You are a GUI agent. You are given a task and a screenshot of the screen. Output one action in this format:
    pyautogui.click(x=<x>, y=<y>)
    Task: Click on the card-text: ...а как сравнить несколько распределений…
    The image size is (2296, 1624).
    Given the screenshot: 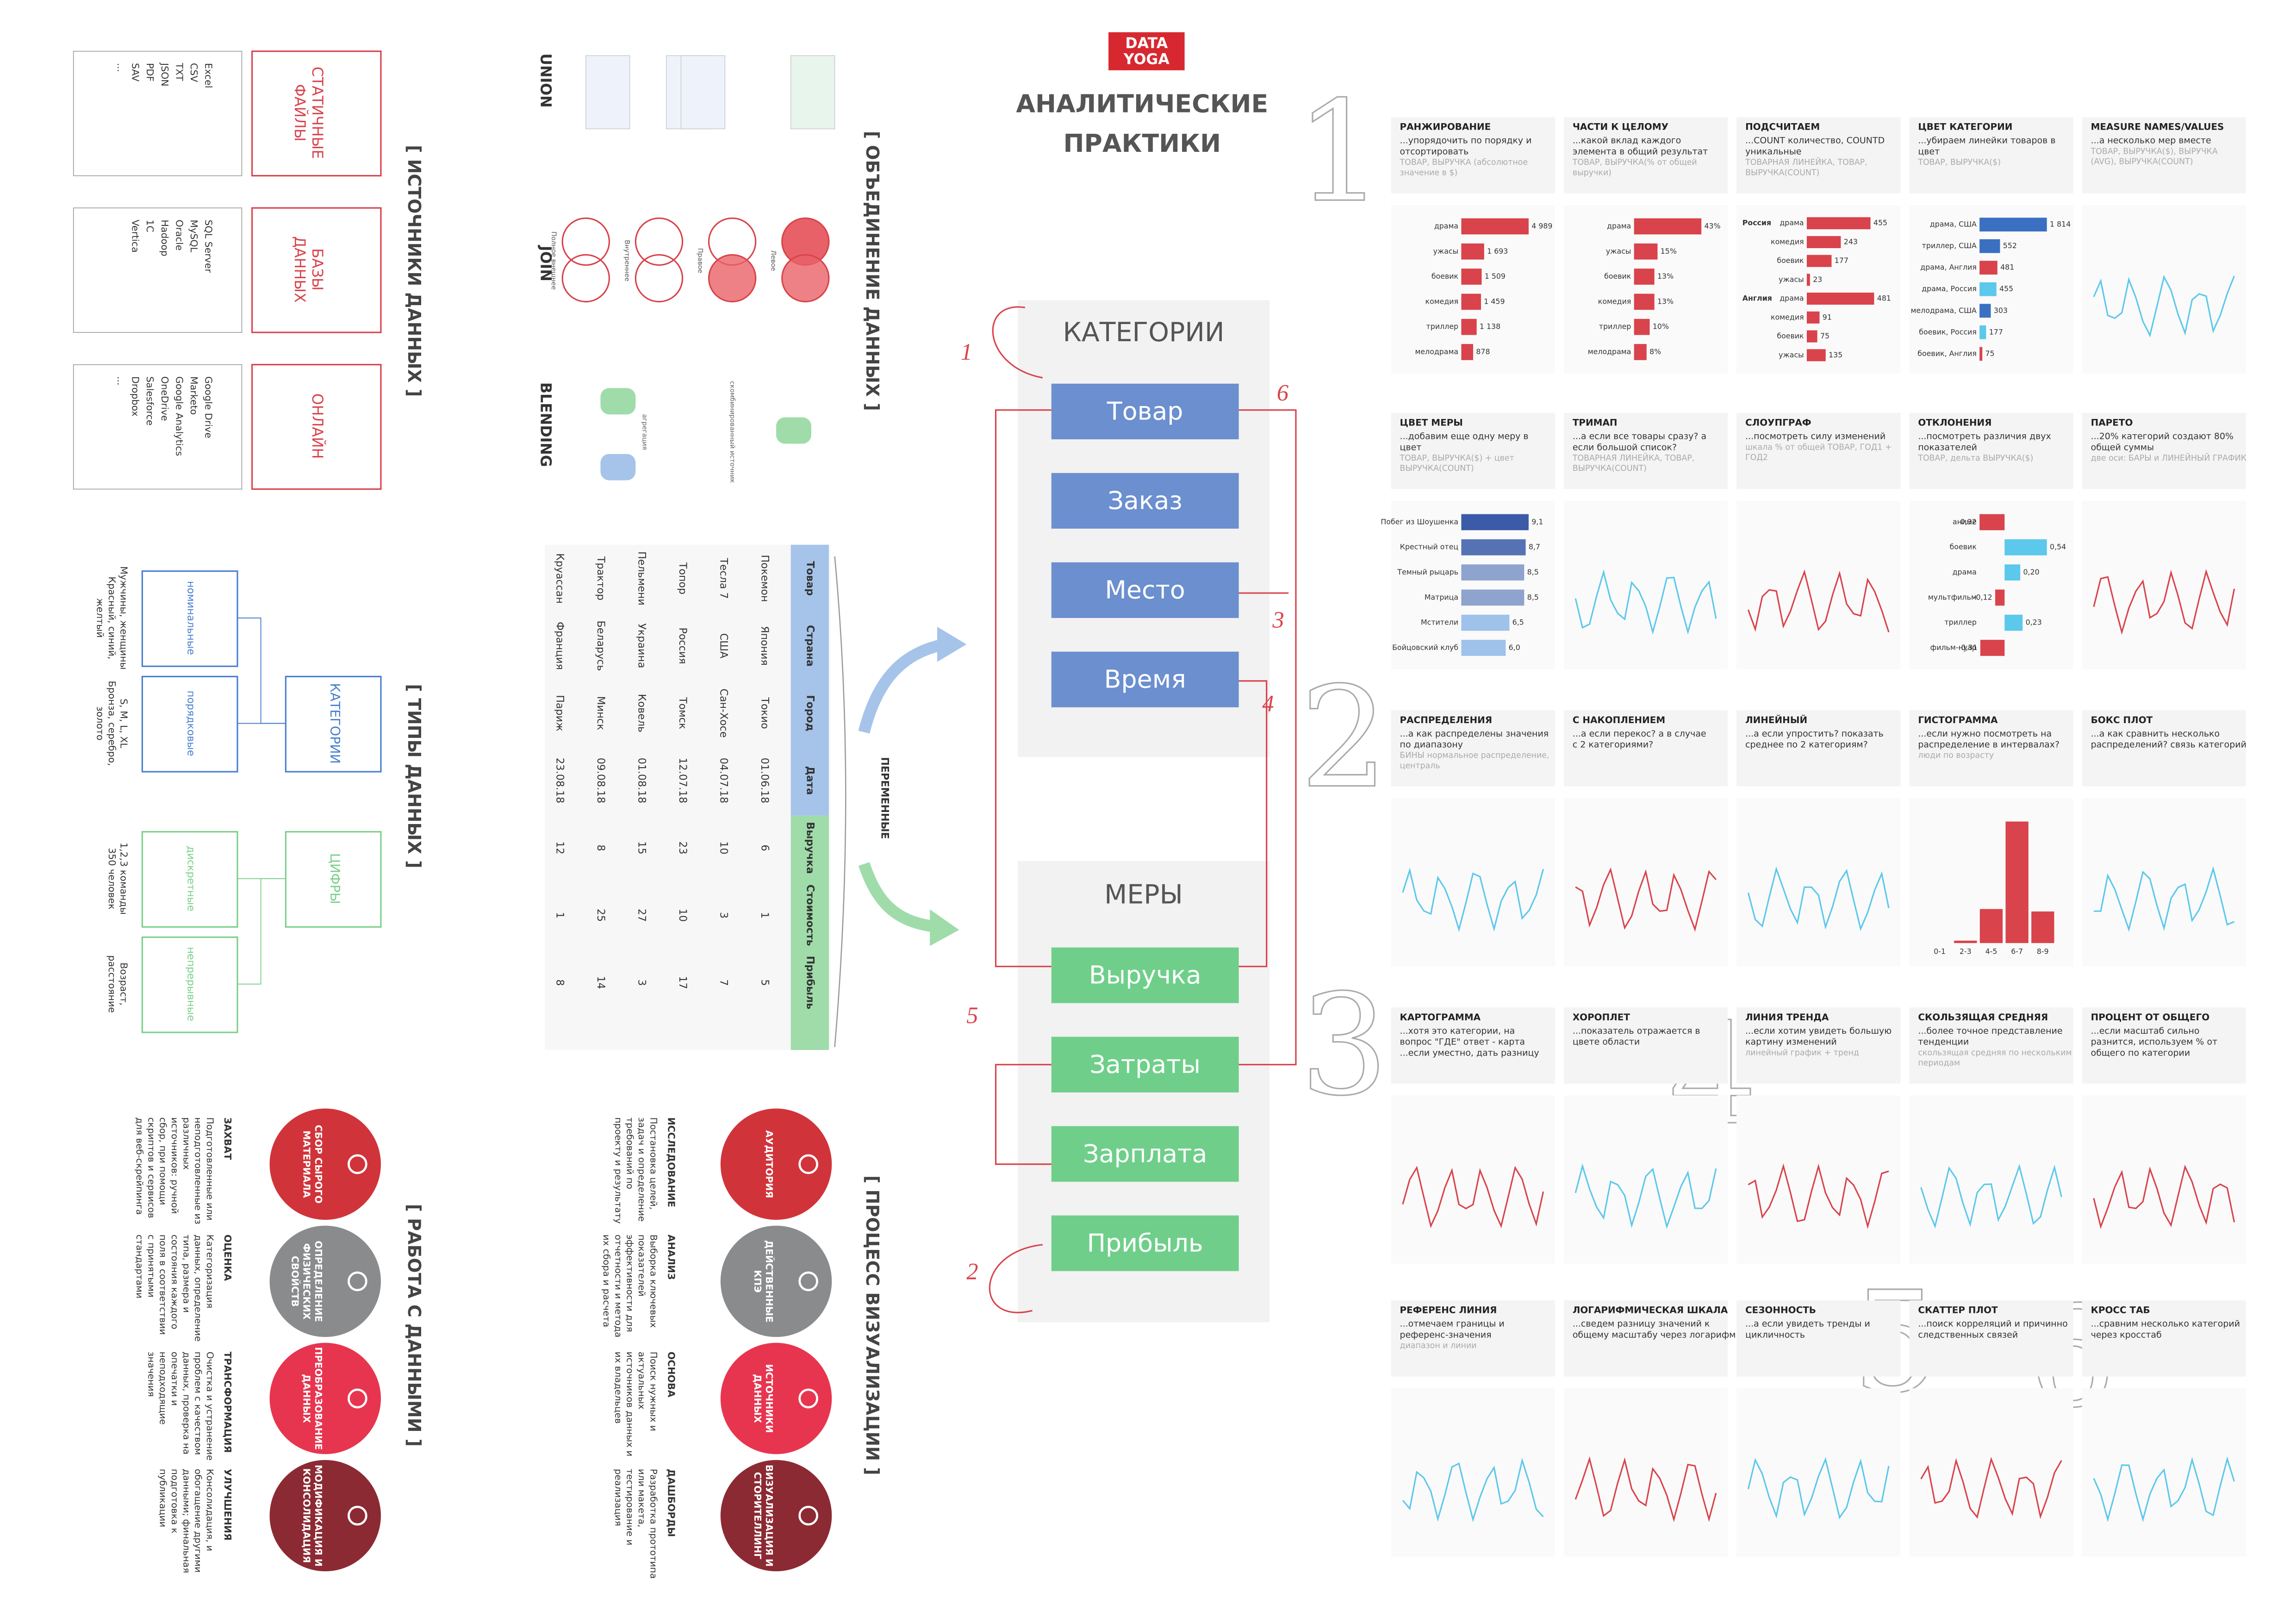 What is the action you would take?
    pyautogui.click(x=2168, y=739)
    